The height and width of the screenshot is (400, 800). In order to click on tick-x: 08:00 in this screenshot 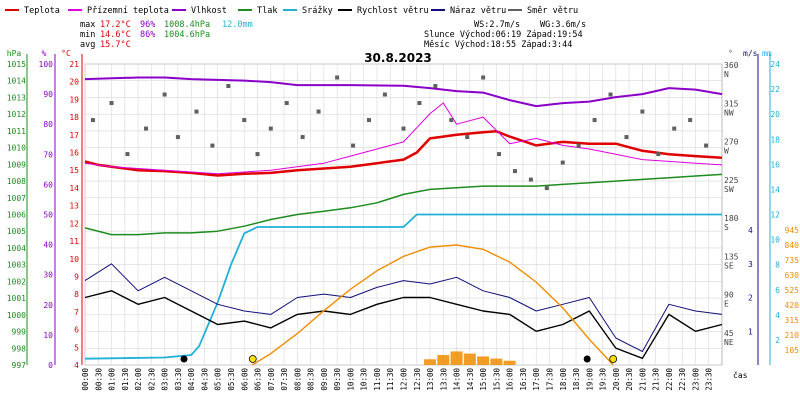, I will do `click(297, 379)`.